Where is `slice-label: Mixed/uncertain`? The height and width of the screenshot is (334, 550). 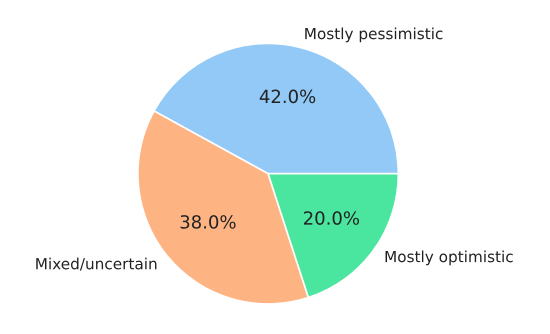
slice-label: Mixed/uncertain is located at coordinates (96, 264).